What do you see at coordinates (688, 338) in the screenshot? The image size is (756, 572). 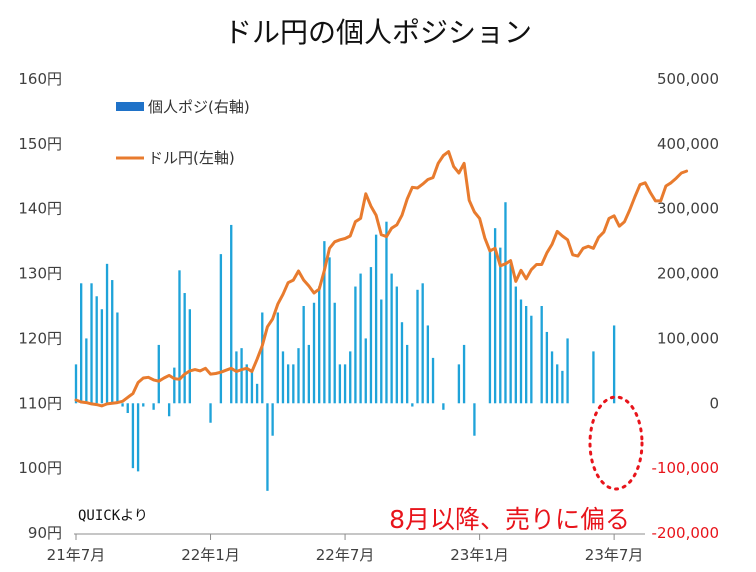 I see `right-tick-label: 100,000` at bounding box center [688, 338].